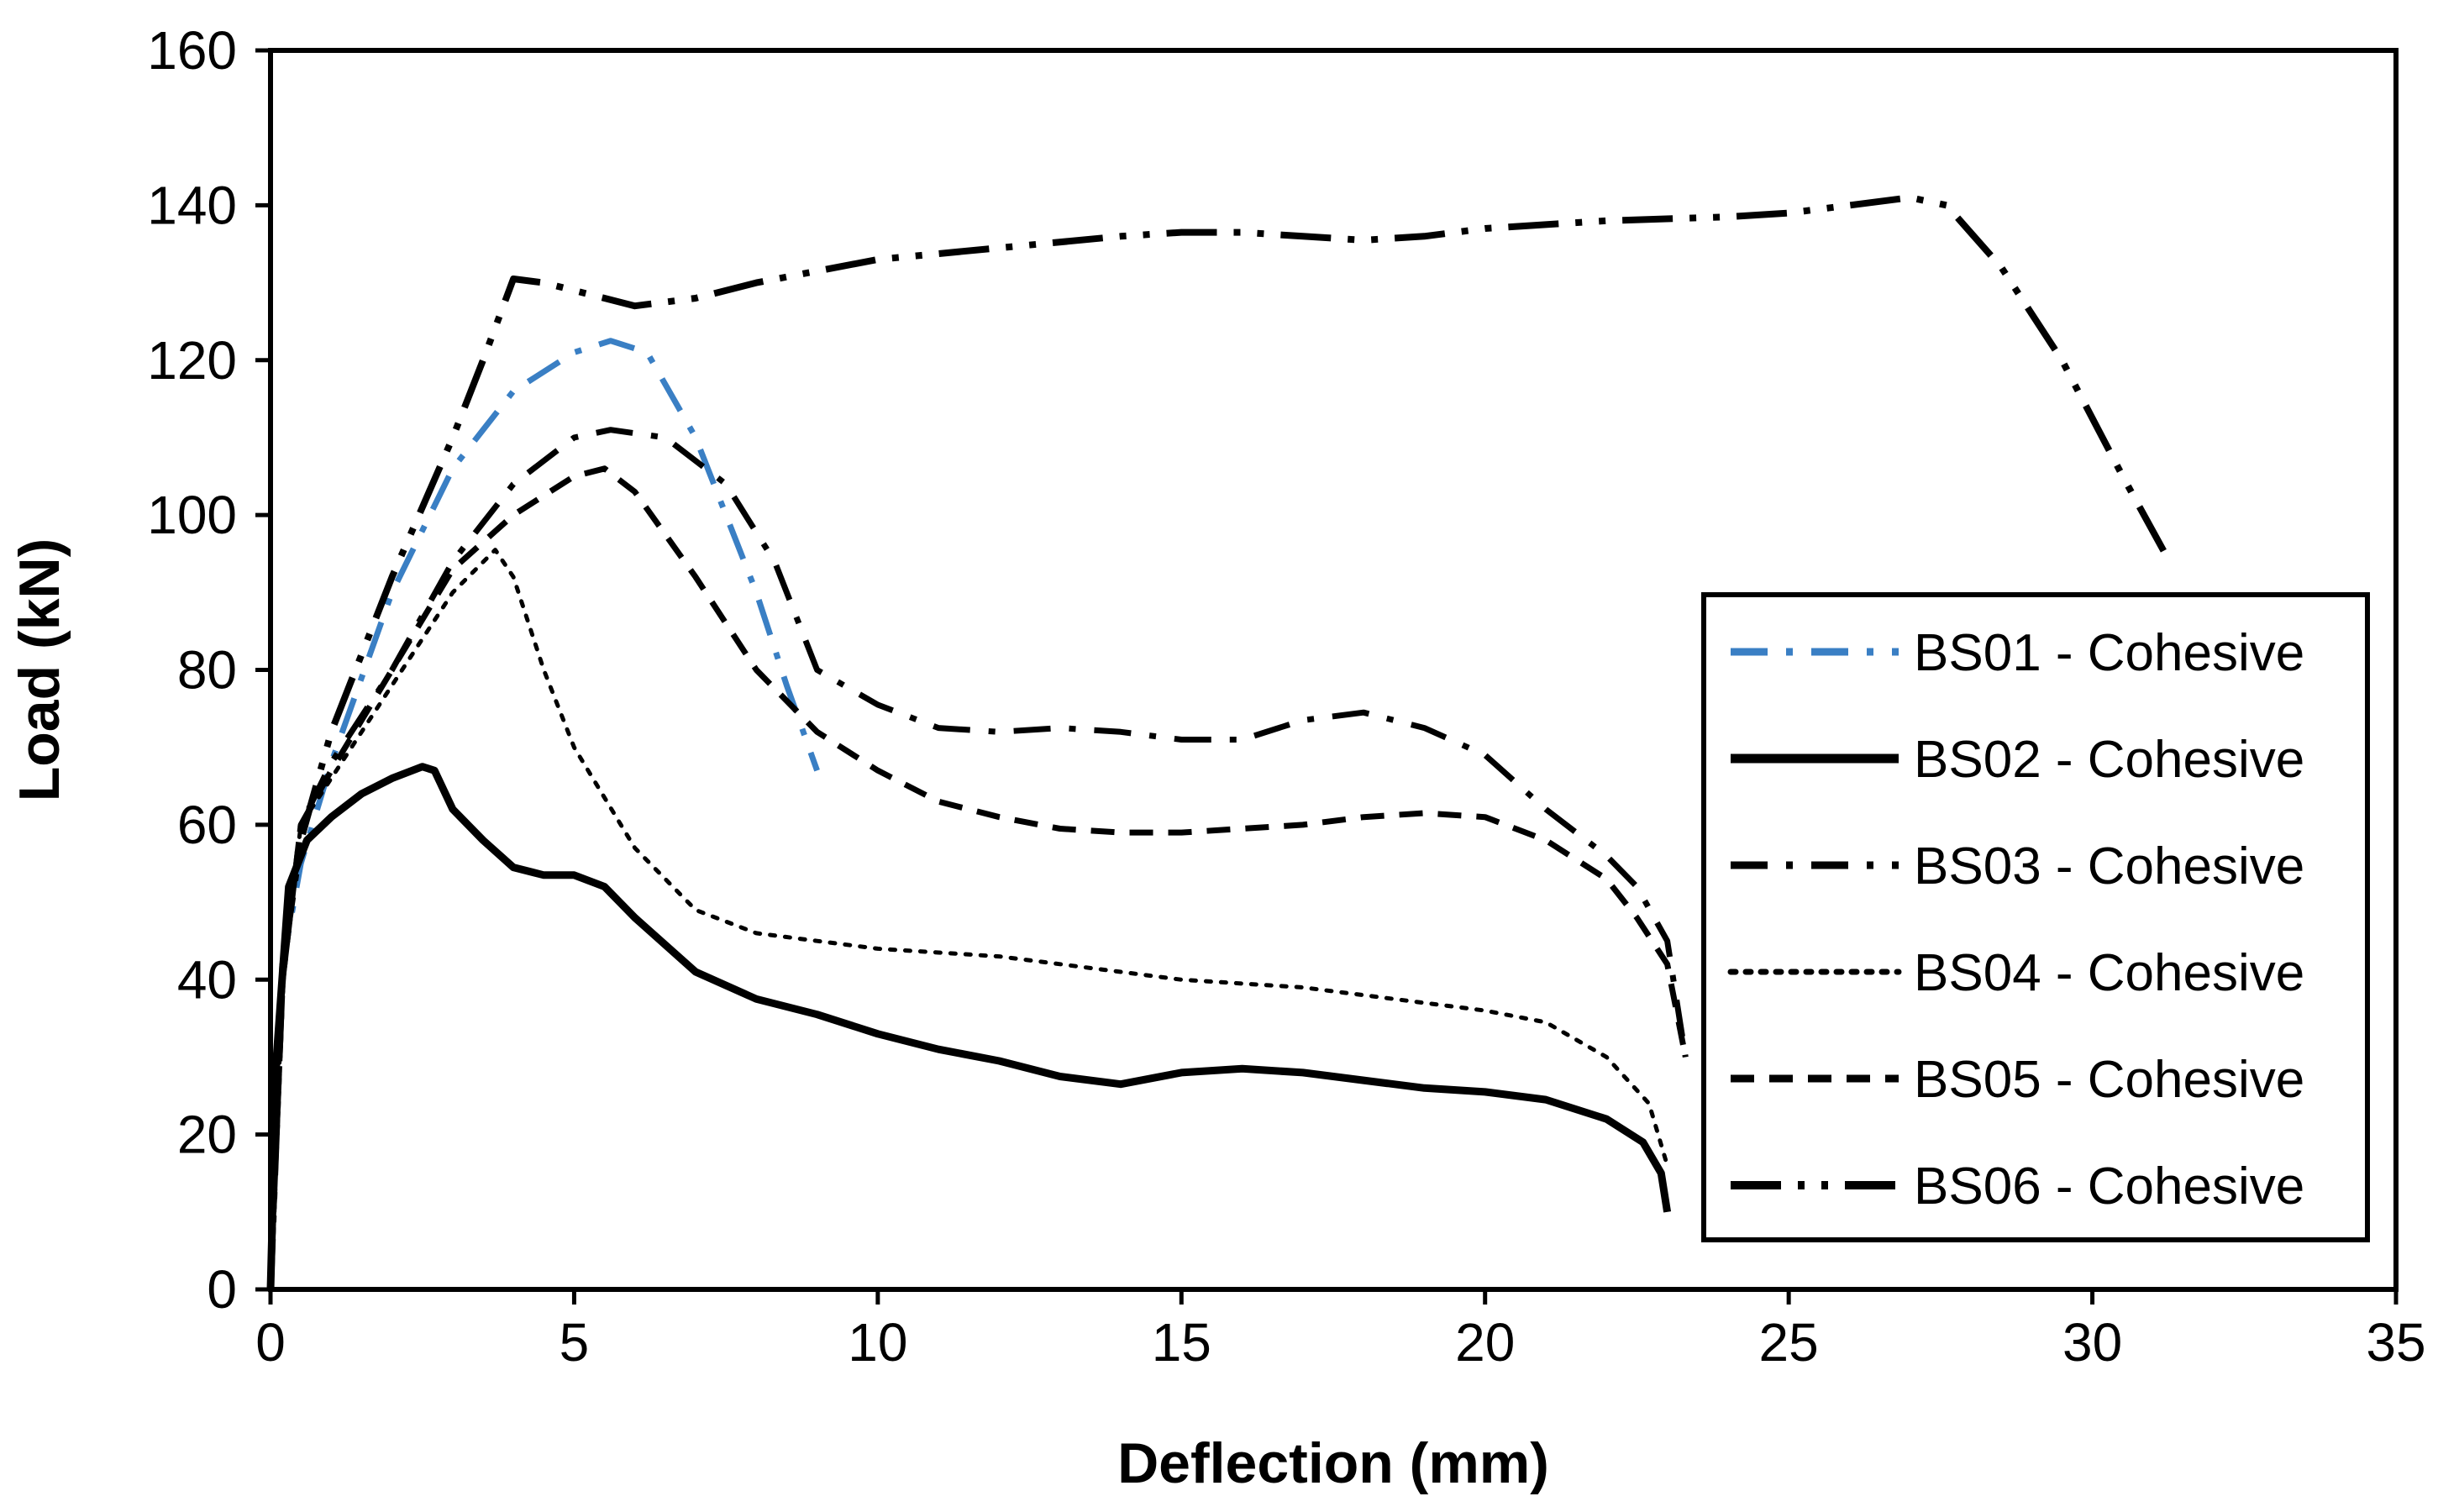 The width and height of the screenshot is (2438, 1512). I want to click on y-axis-title: Load (kN), so click(39, 670).